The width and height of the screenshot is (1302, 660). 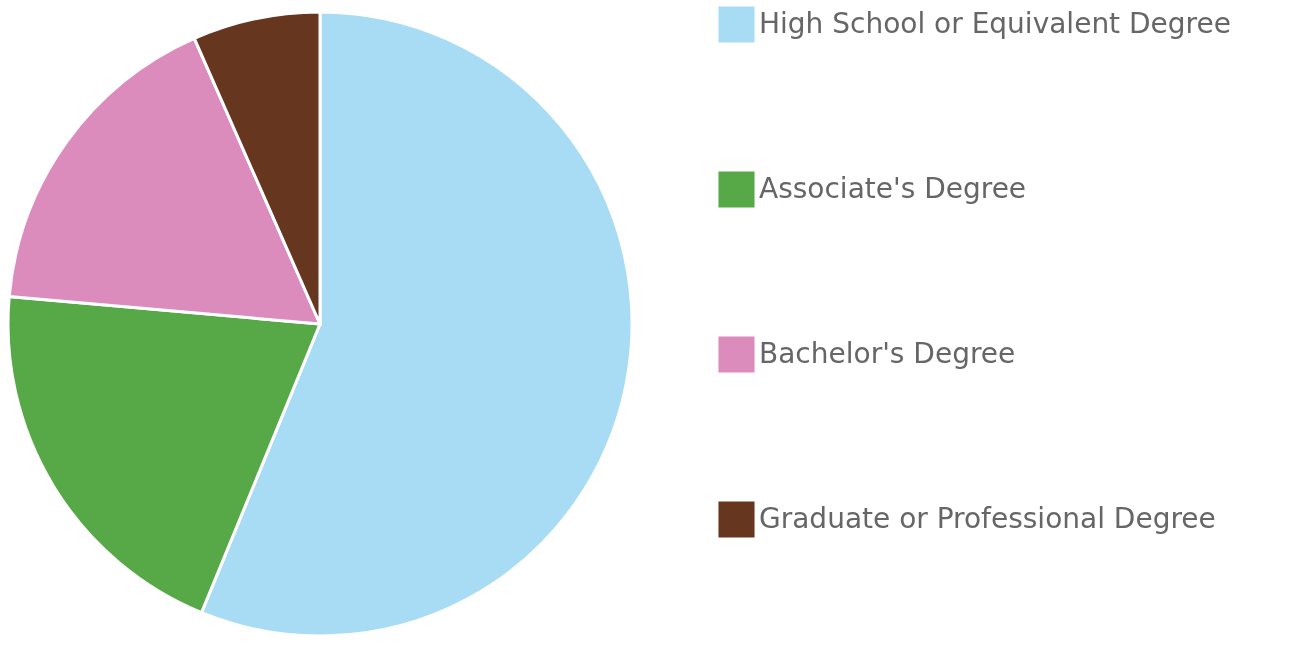 What do you see at coordinates (887, 353) in the screenshot?
I see `legend-label: Bachelor's Degree` at bounding box center [887, 353].